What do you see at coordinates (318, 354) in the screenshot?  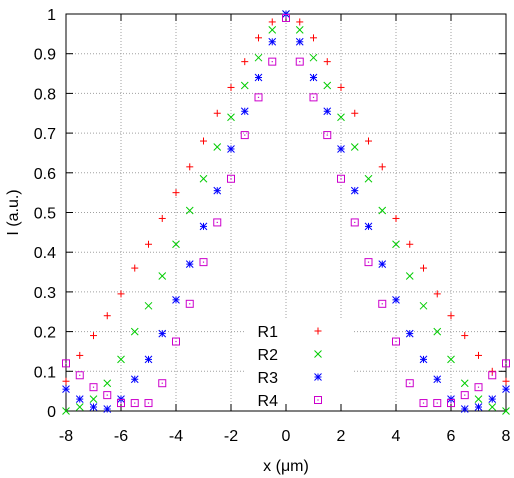 I see `legend-marker-R2` at bounding box center [318, 354].